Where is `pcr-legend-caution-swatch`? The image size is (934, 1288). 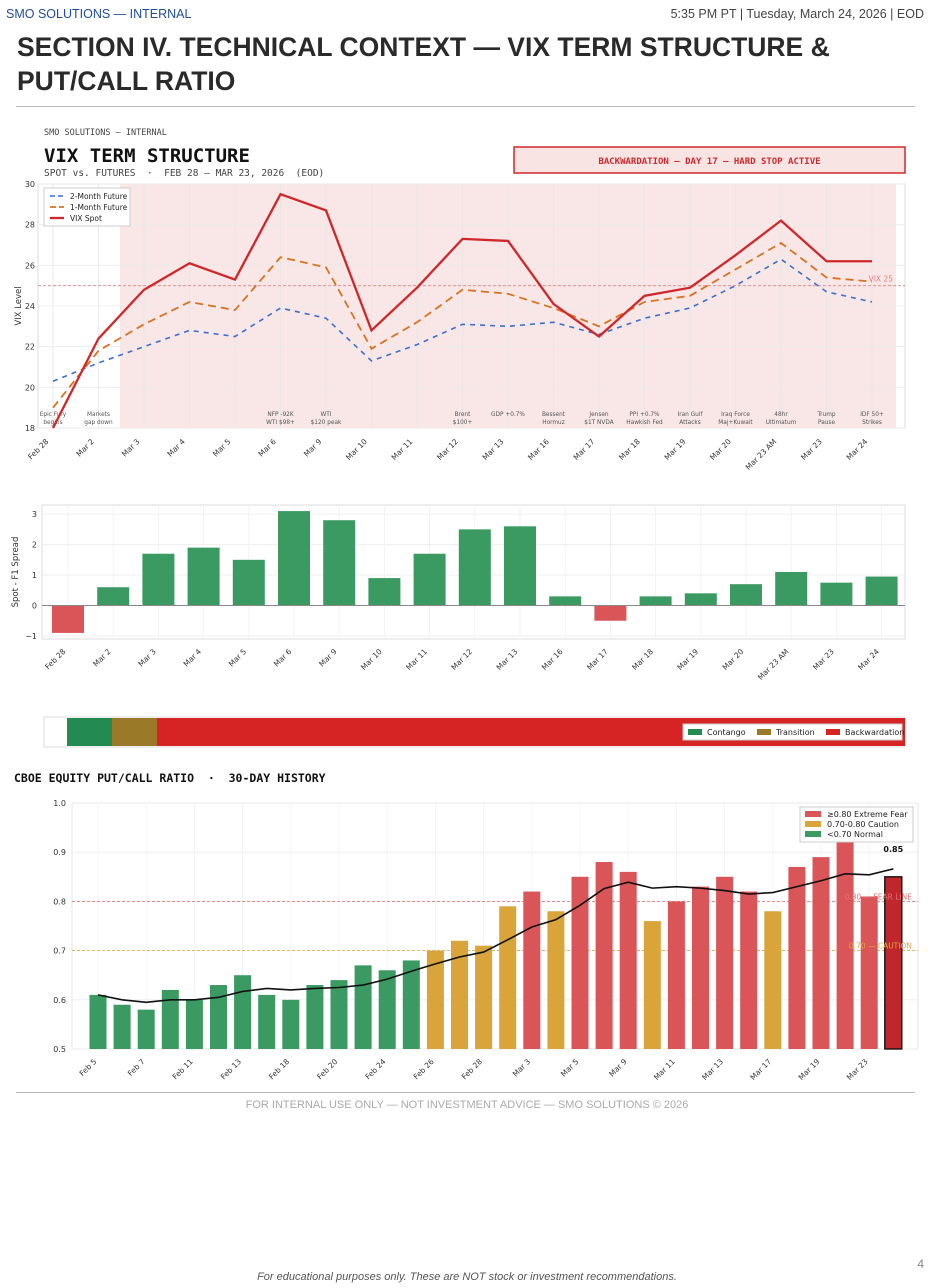
pcr-legend-caution-swatch is located at coordinates (813, 824).